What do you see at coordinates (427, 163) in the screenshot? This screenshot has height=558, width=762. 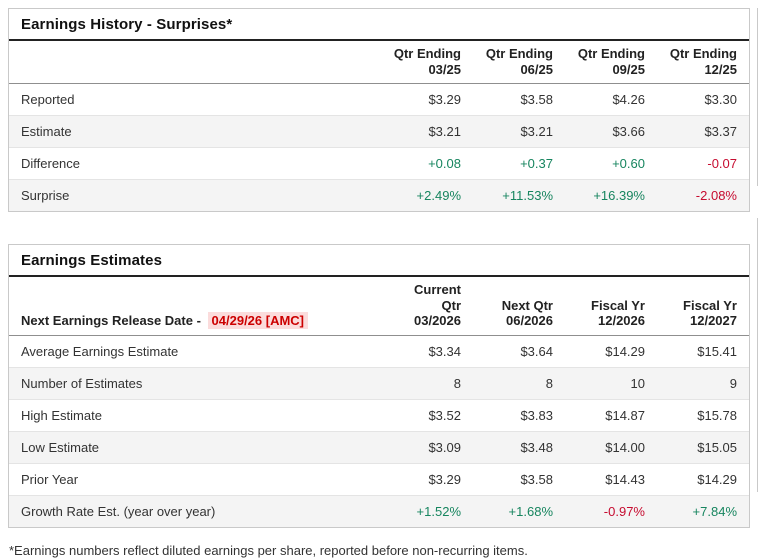 I see `value-cell: +0.08` at bounding box center [427, 163].